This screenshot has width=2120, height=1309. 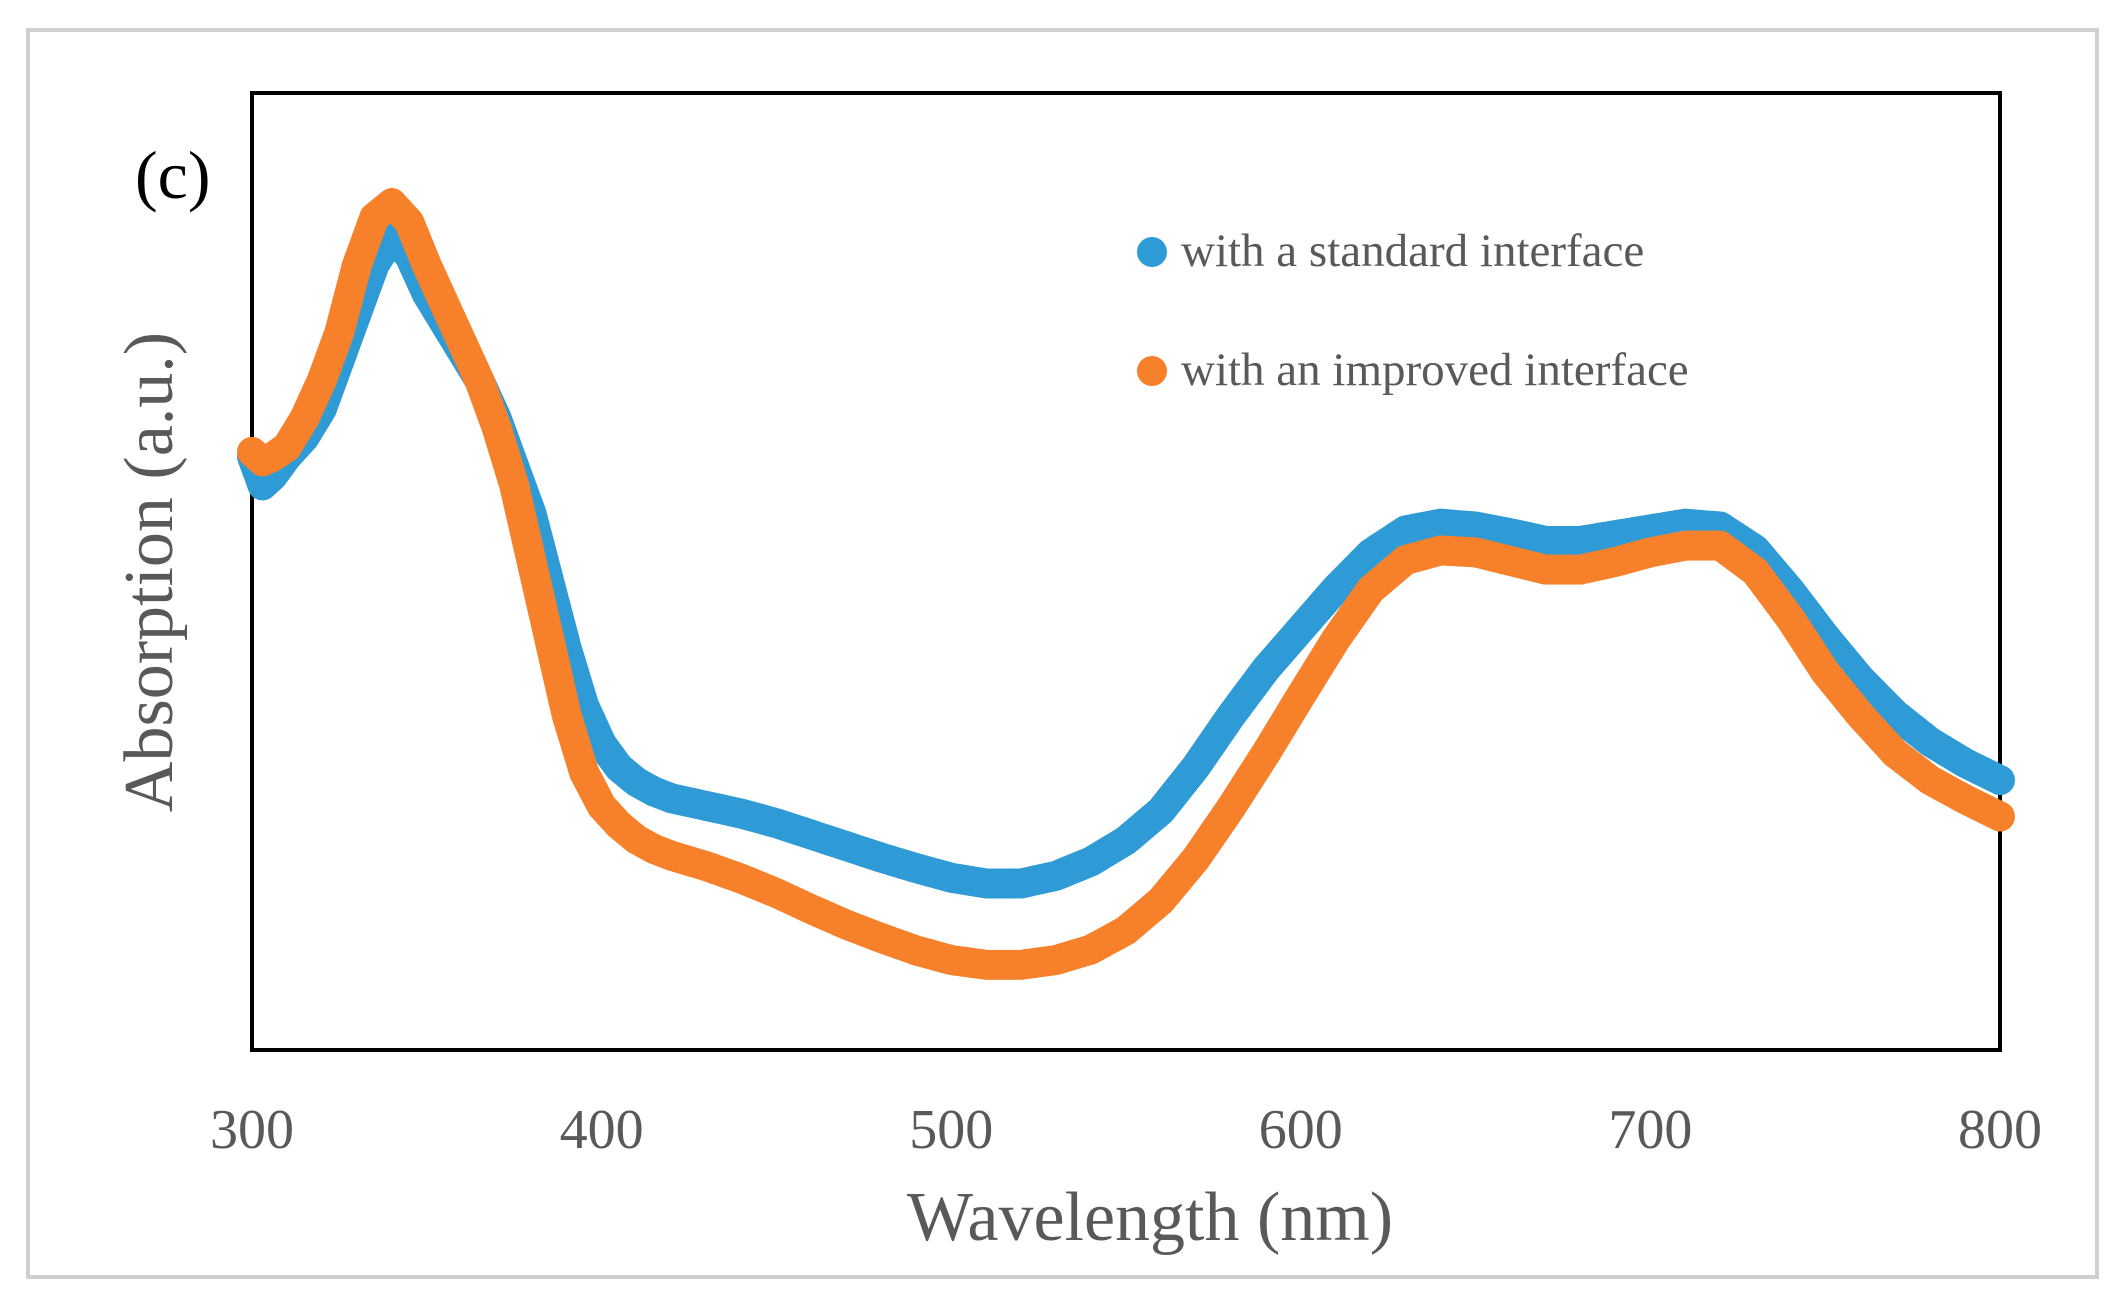 What do you see at coordinates (1412, 251) in the screenshot?
I see `legend-label-standard: with a standard interface` at bounding box center [1412, 251].